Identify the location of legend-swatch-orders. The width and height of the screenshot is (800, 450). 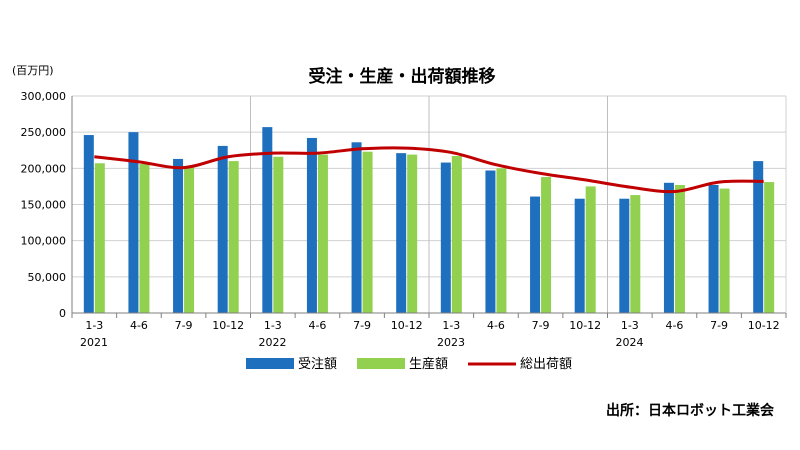
(270, 363).